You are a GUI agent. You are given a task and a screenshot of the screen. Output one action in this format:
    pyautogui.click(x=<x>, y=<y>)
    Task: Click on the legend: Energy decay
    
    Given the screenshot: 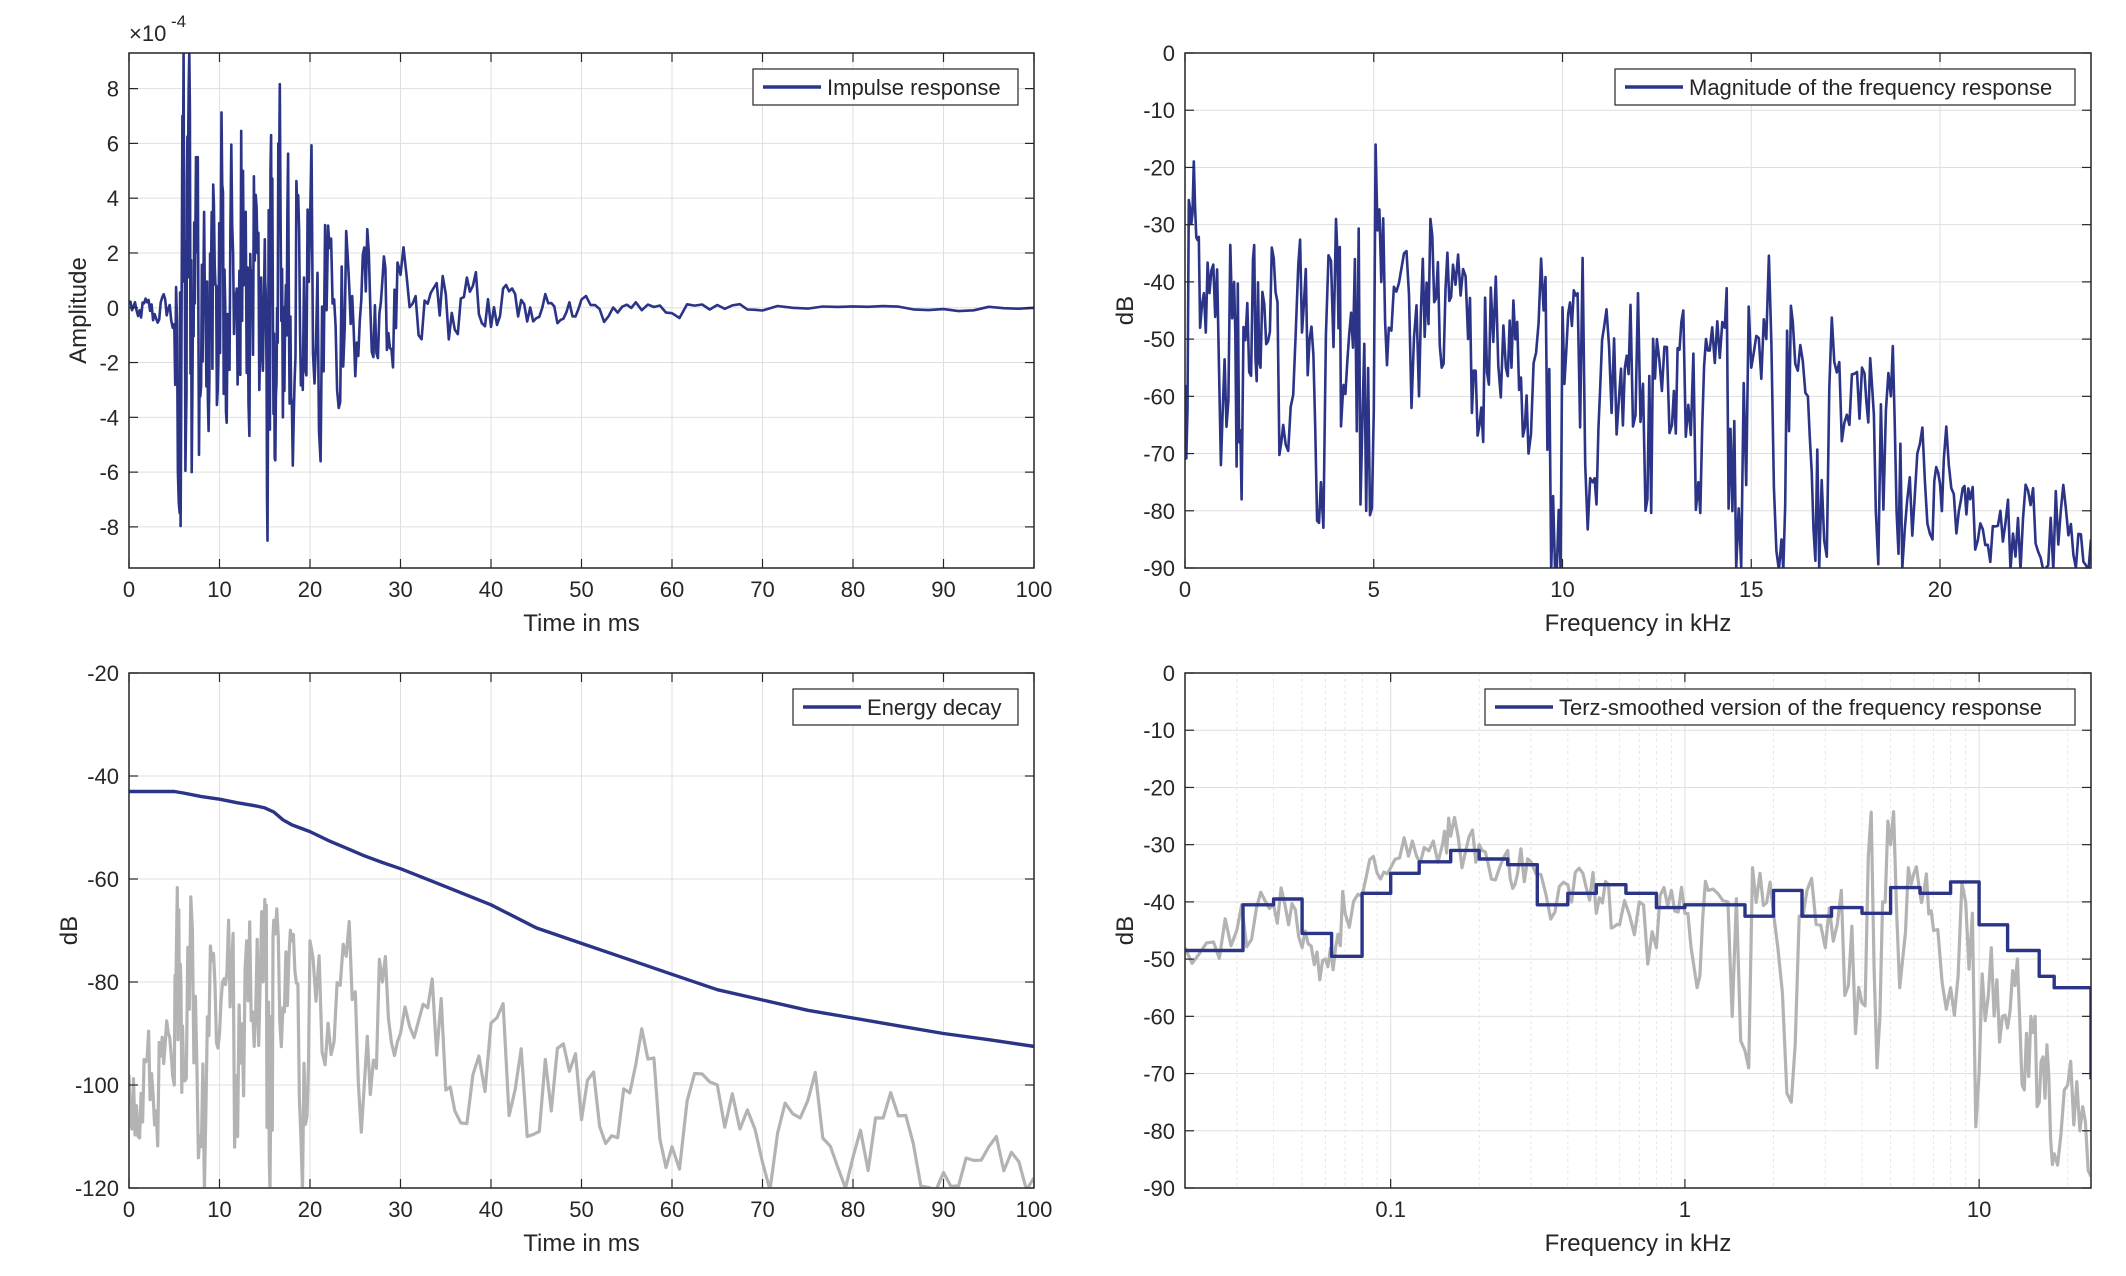 What is the action you would take?
    pyautogui.click(x=905, y=707)
    